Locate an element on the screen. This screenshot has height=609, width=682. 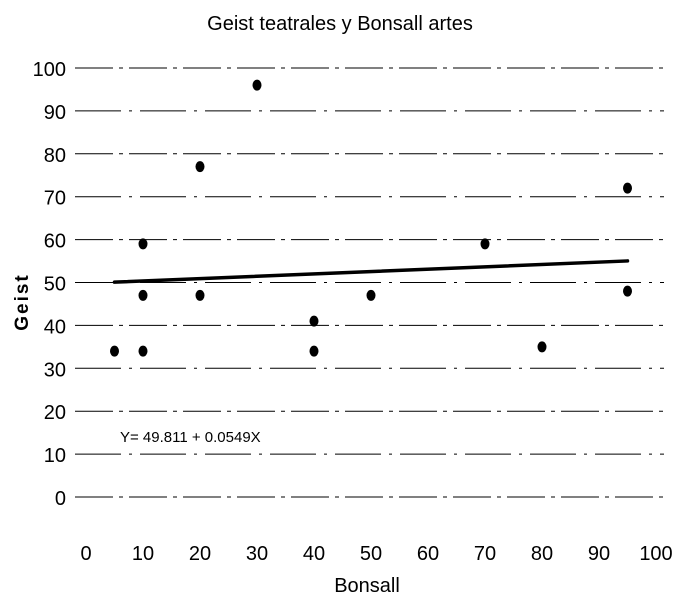
x-tick-label: 40 is located at coordinates (314, 554).